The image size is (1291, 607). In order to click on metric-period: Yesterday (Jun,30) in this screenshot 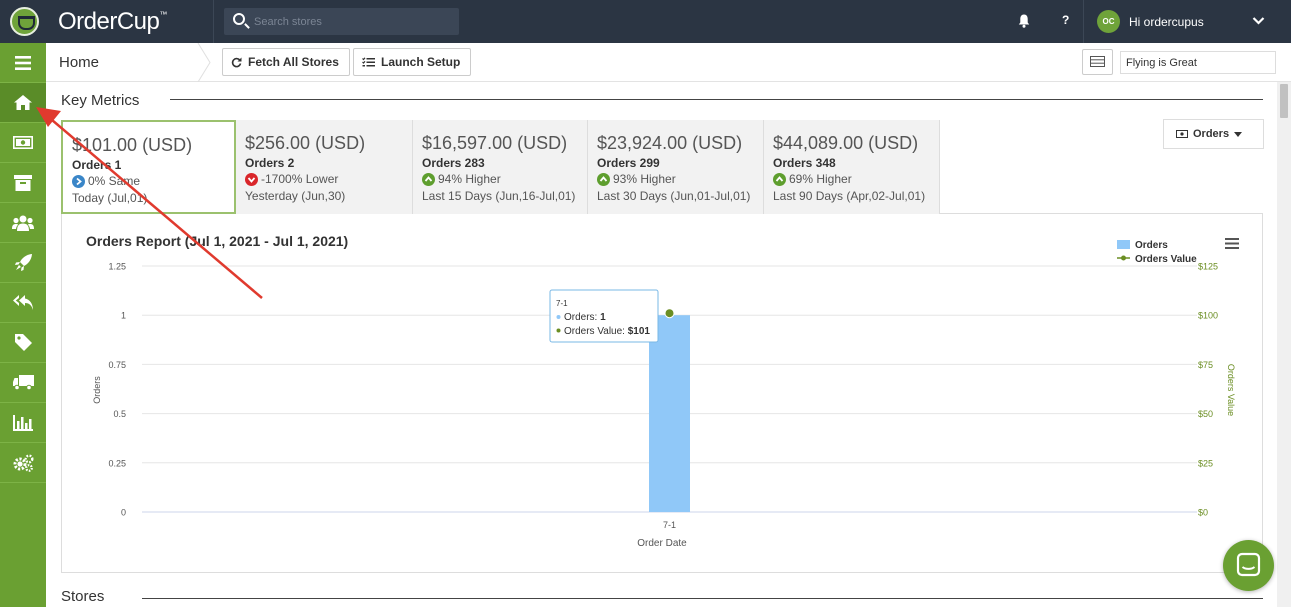, I will do `click(295, 196)`.